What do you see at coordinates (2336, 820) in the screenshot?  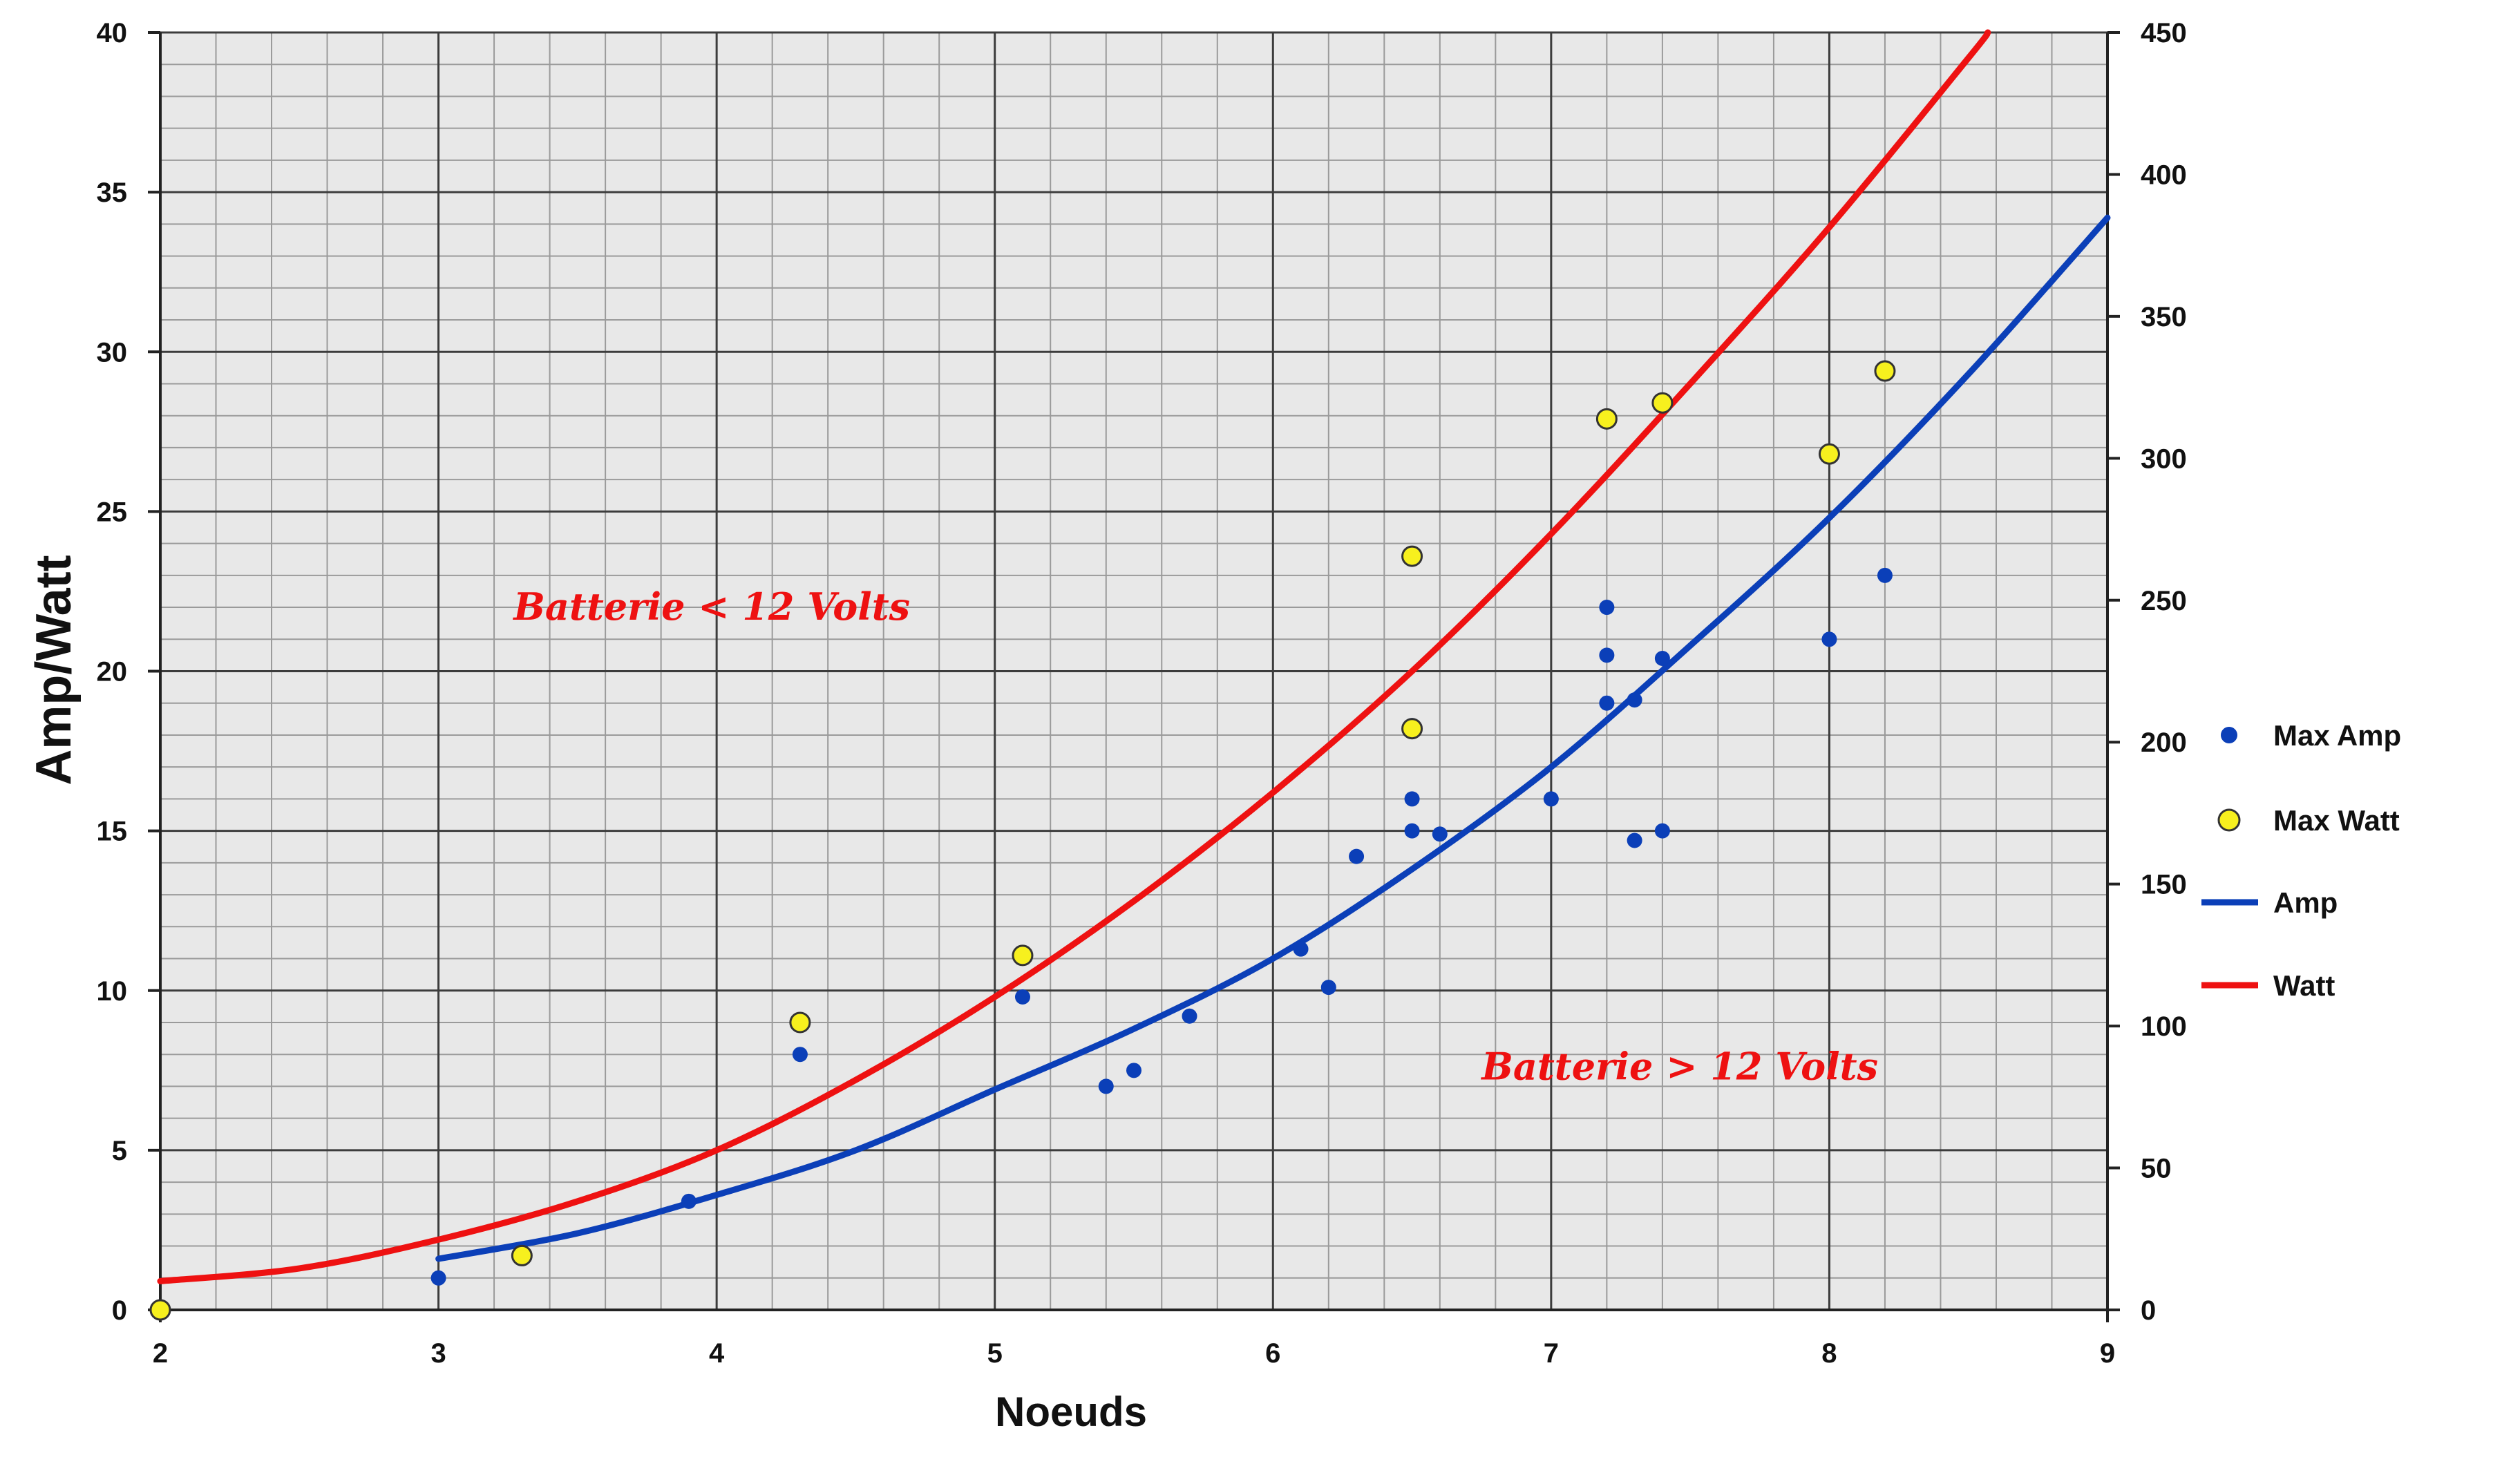 I see `legend-label: Max Watt` at bounding box center [2336, 820].